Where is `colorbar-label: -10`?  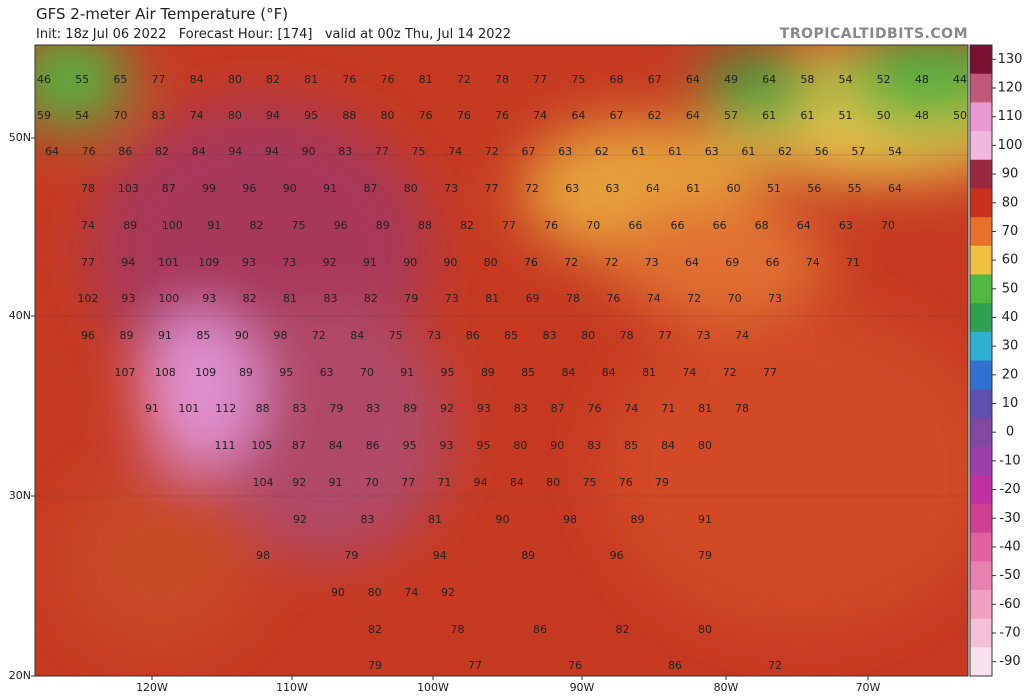
colorbar-label: -10 is located at coordinates (1009, 460).